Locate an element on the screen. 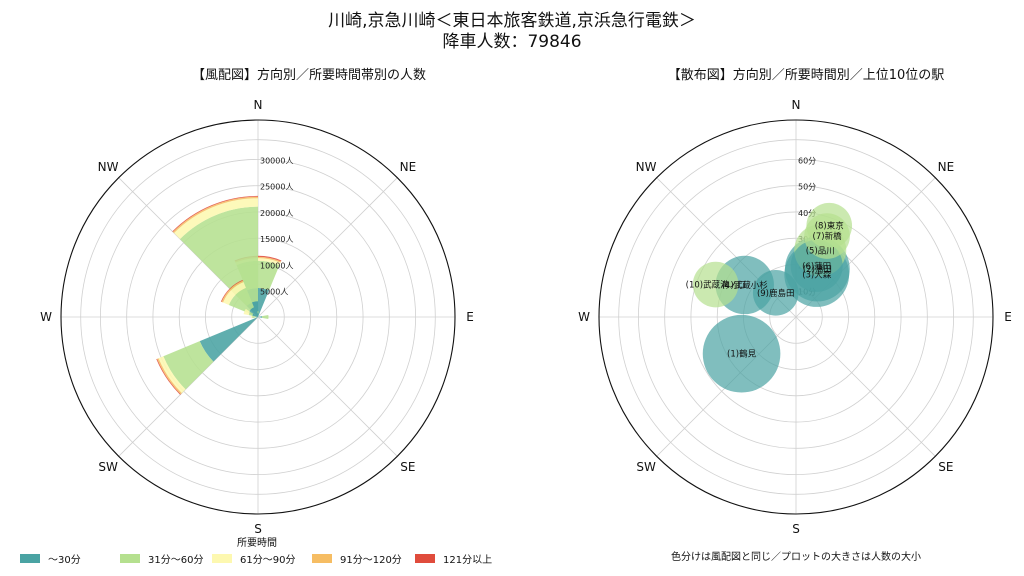 This screenshot has width=1024, height=576. wind-rose-direction-label: N is located at coordinates (258, 105).